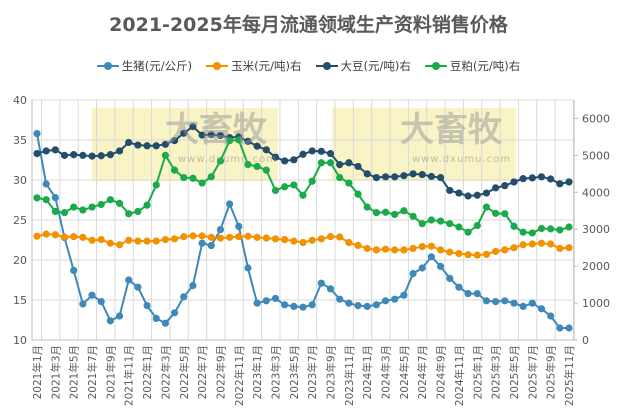  I want to click on x-tick-label: 2023年3月, so click(275, 372).